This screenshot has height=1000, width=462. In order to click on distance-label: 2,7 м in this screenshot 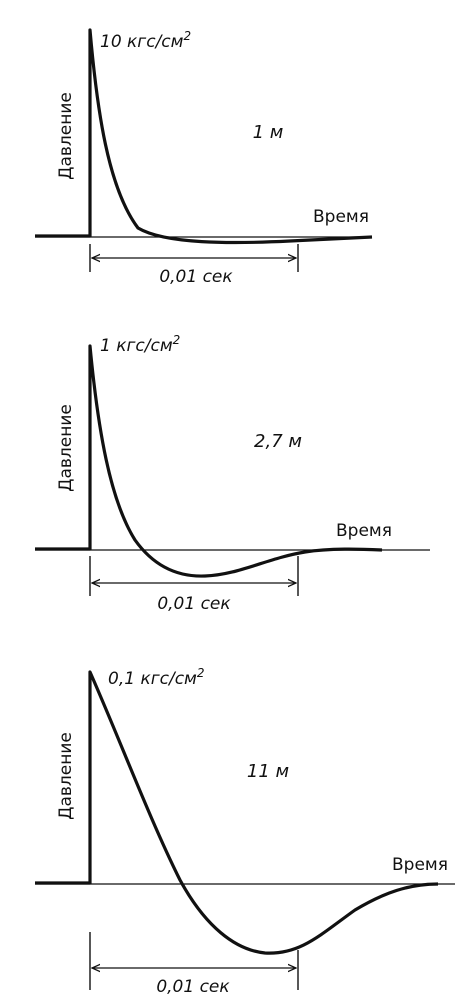, I will do `click(278, 441)`.